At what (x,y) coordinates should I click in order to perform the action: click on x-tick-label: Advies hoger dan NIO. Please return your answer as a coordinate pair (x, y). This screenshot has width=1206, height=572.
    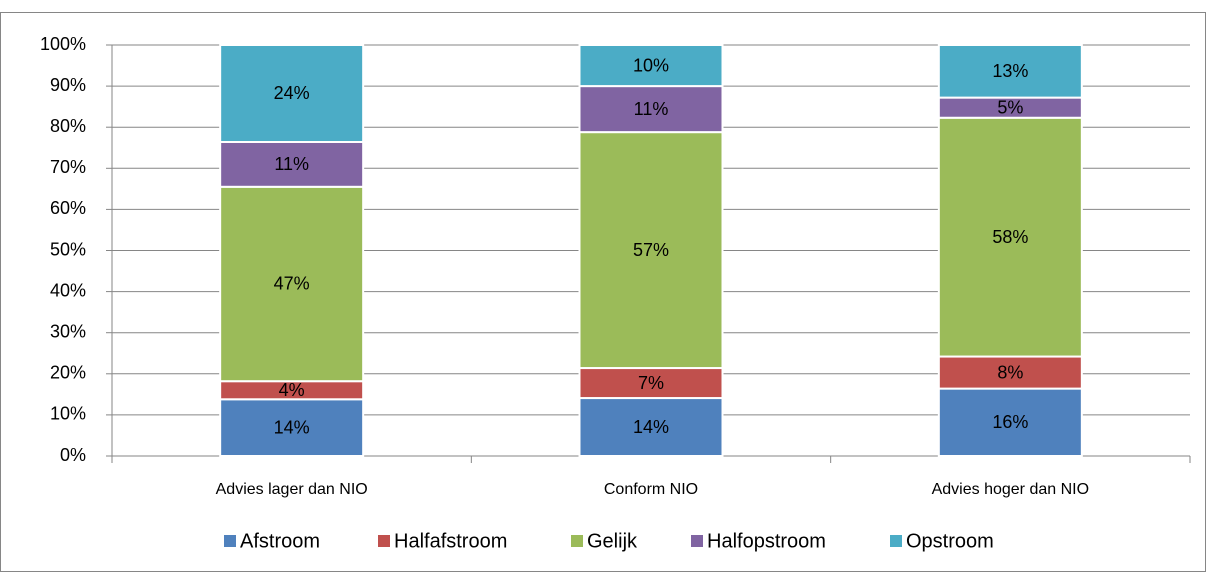
    Looking at the image, I should click on (1010, 489).